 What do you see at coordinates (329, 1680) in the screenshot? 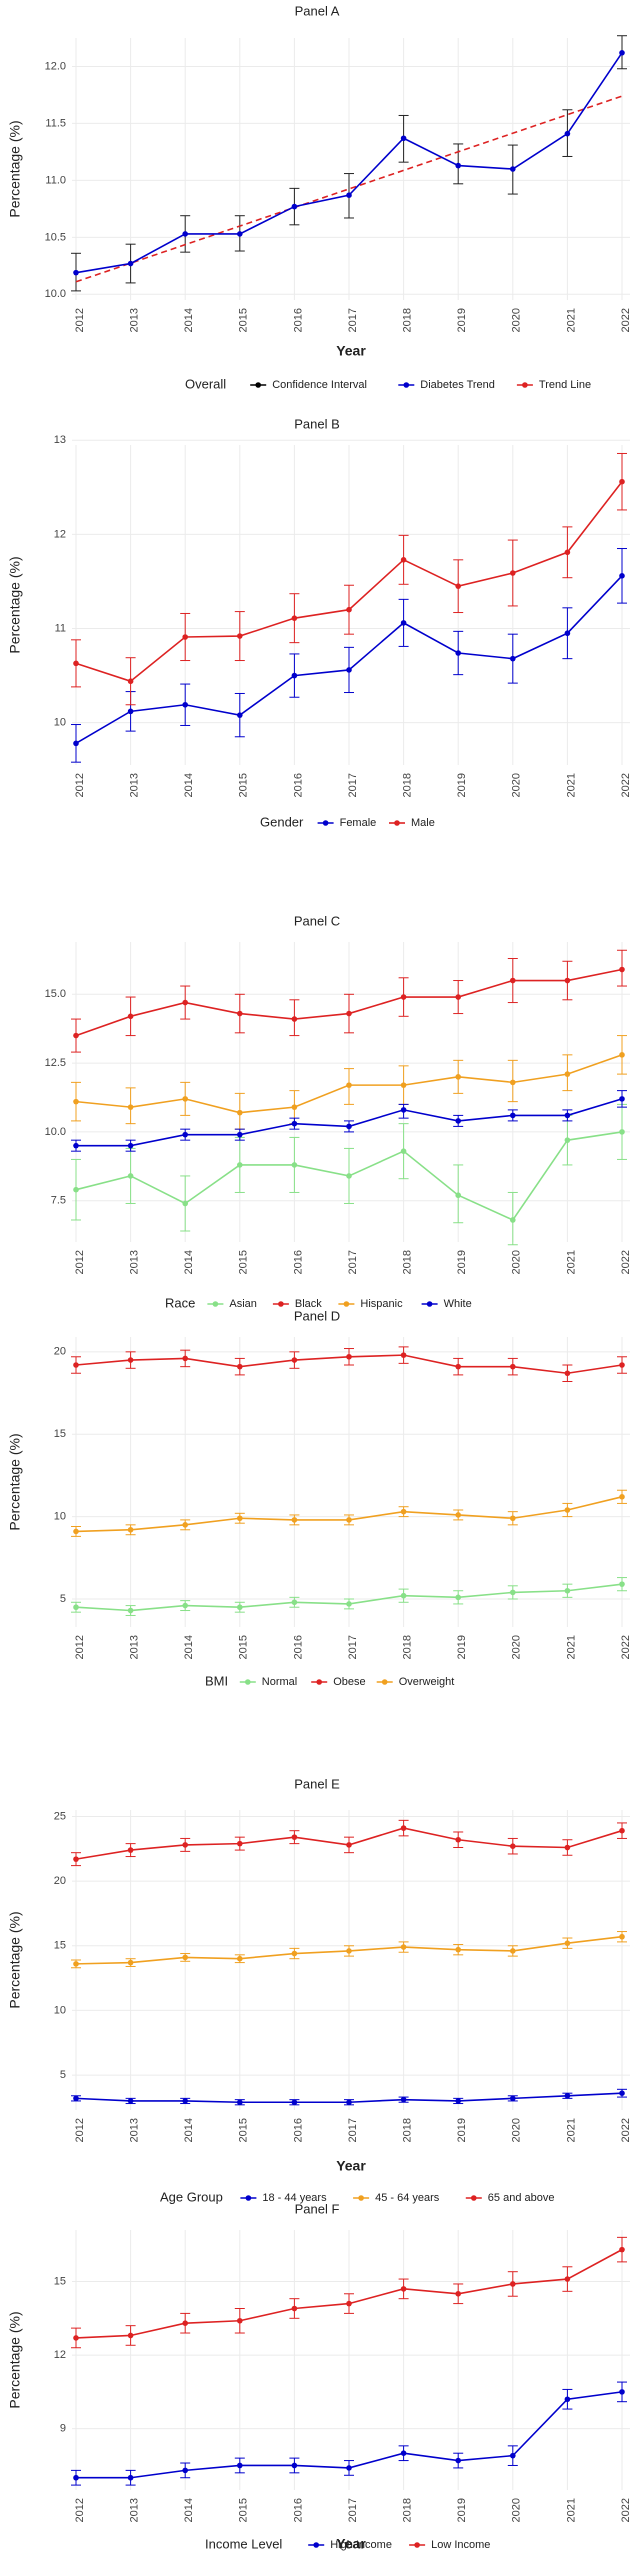
I see `legend: BMI Normal Obese Overweight` at bounding box center [329, 1680].